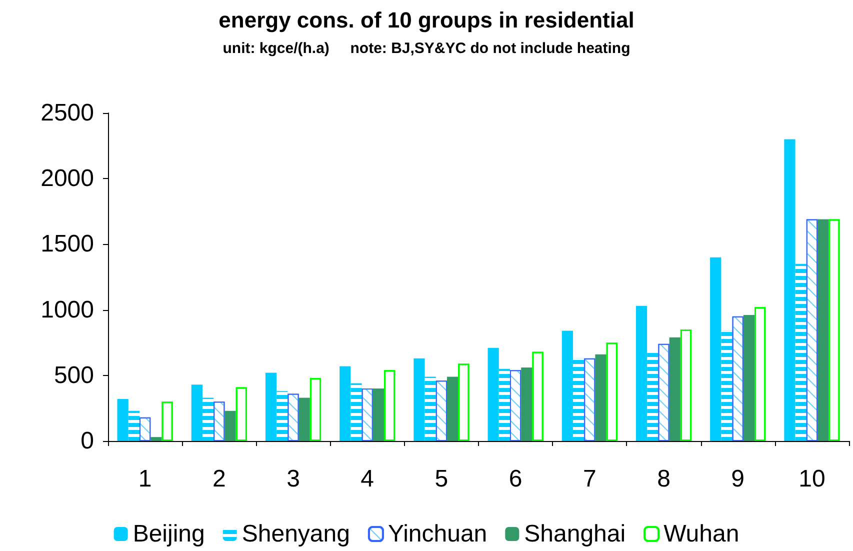 The image size is (853, 551). I want to click on x-tick-label: 9, so click(738, 479).